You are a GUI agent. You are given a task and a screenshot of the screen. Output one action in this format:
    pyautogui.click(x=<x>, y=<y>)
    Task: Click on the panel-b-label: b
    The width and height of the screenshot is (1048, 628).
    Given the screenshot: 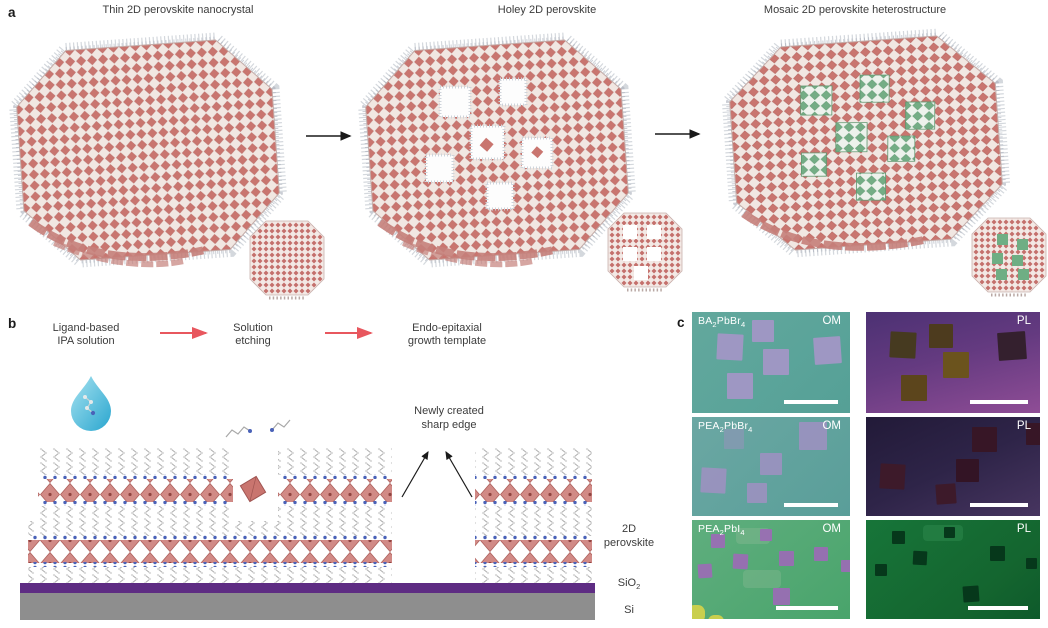 What is the action you would take?
    pyautogui.click(x=12, y=323)
    